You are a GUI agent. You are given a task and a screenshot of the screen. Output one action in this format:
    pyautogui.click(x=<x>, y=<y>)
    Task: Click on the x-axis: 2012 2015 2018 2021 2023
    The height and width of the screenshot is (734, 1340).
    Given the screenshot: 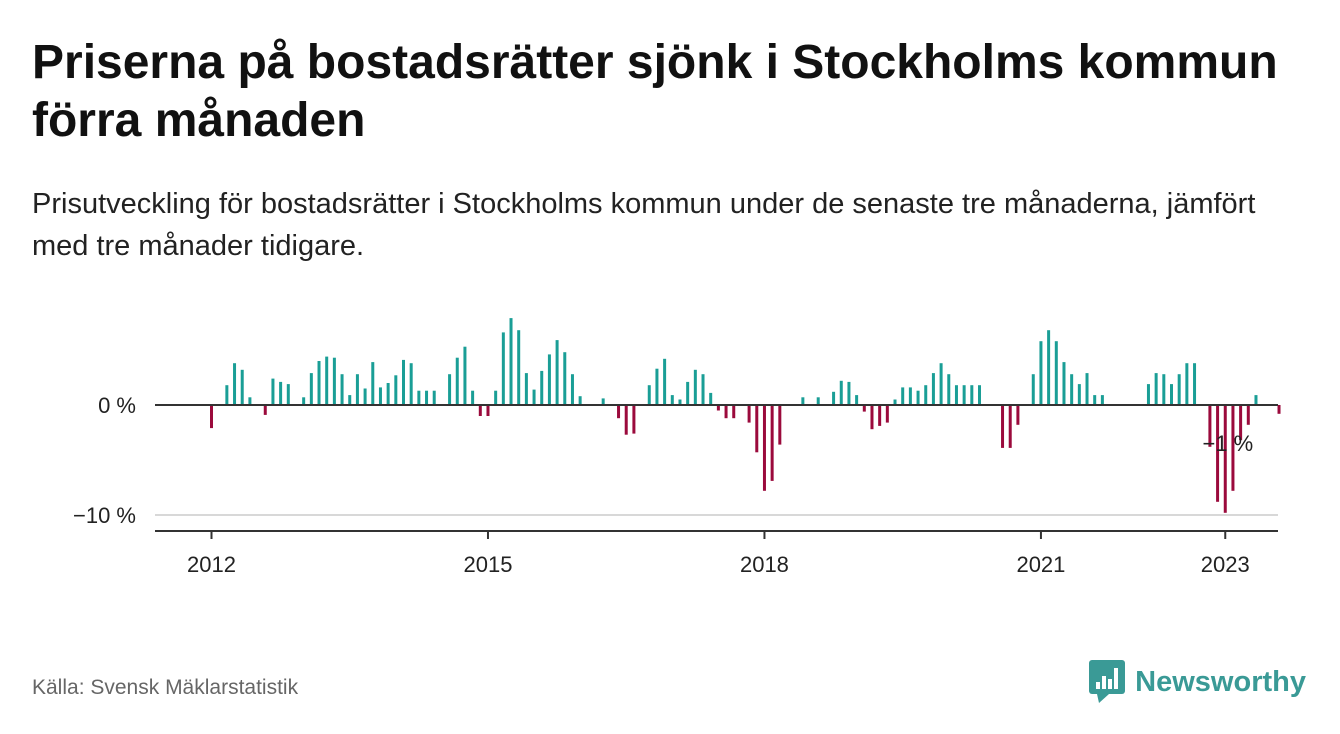 What is the action you would take?
    pyautogui.click(x=716, y=553)
    